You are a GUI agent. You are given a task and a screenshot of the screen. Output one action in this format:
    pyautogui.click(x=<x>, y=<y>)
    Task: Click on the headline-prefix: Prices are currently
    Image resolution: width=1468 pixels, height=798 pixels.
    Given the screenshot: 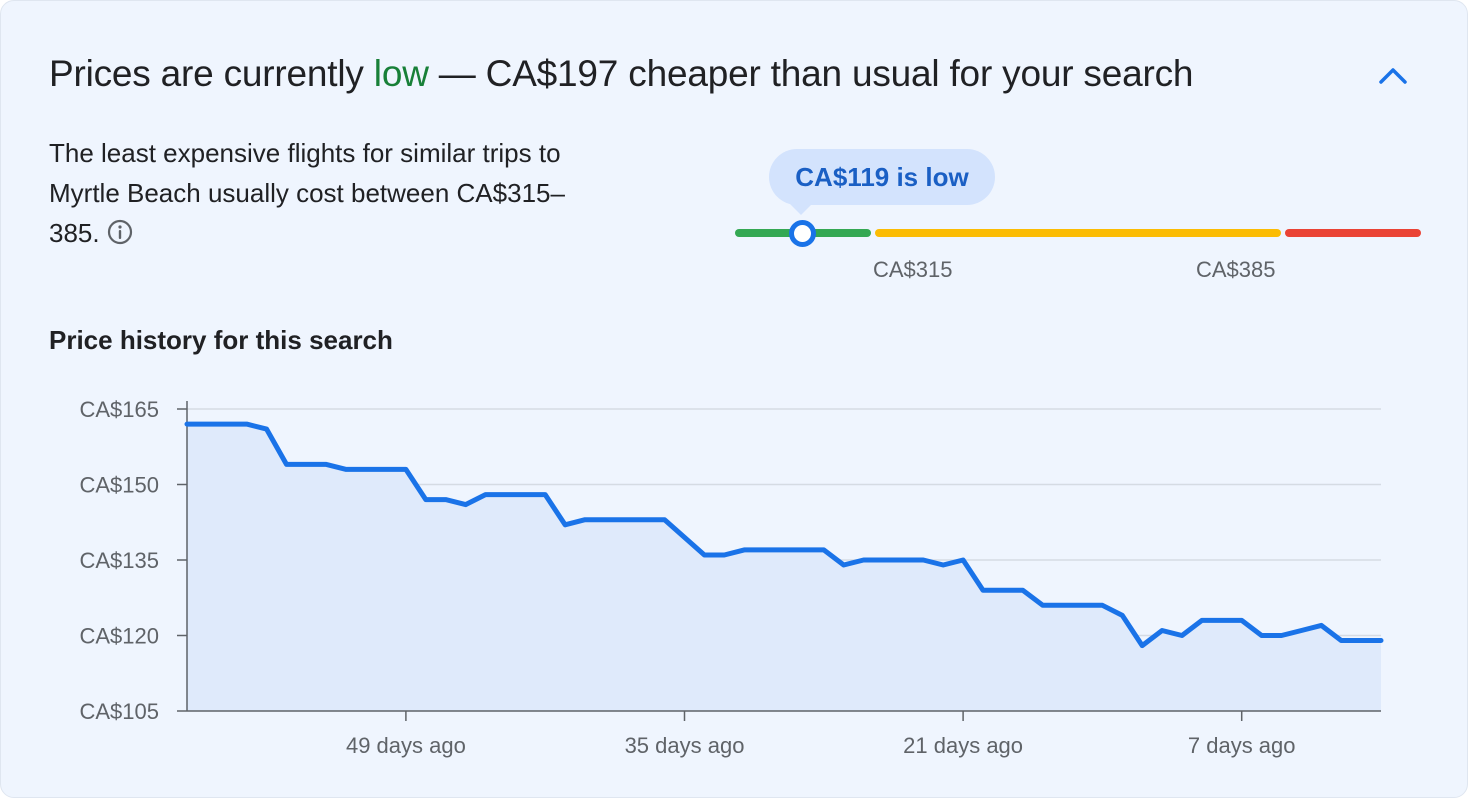 What is the action you would take?
    pyautogui.click(x=211, y=73)
    